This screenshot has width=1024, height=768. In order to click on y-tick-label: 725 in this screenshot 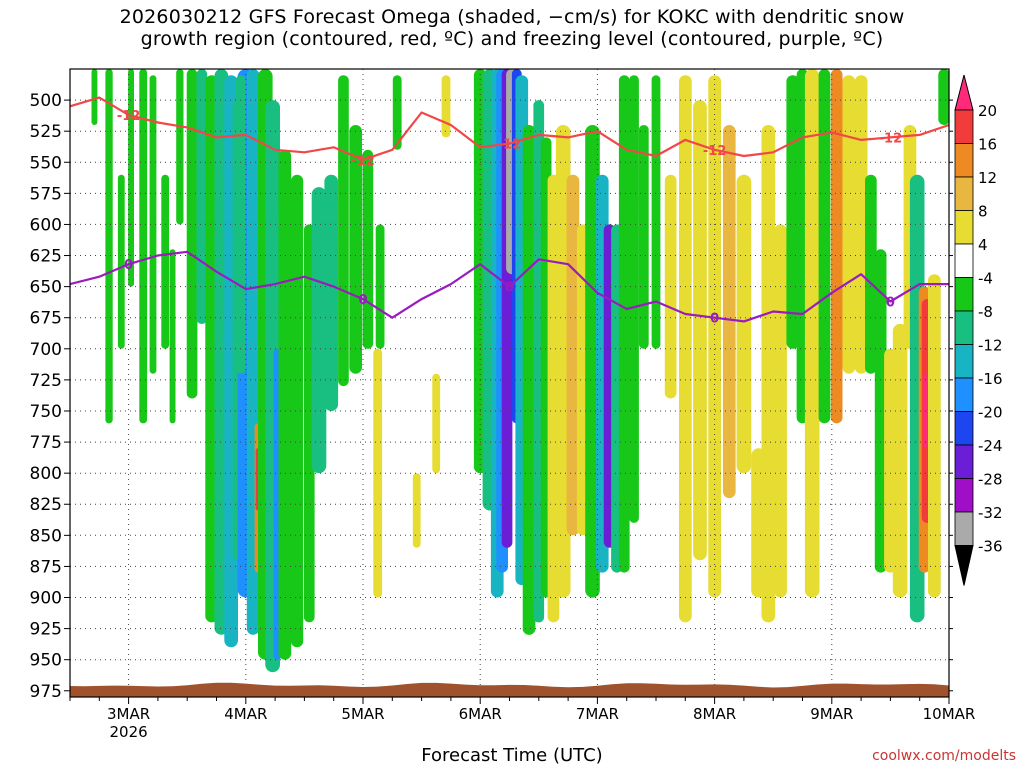, I will do `click(46, 381)`.